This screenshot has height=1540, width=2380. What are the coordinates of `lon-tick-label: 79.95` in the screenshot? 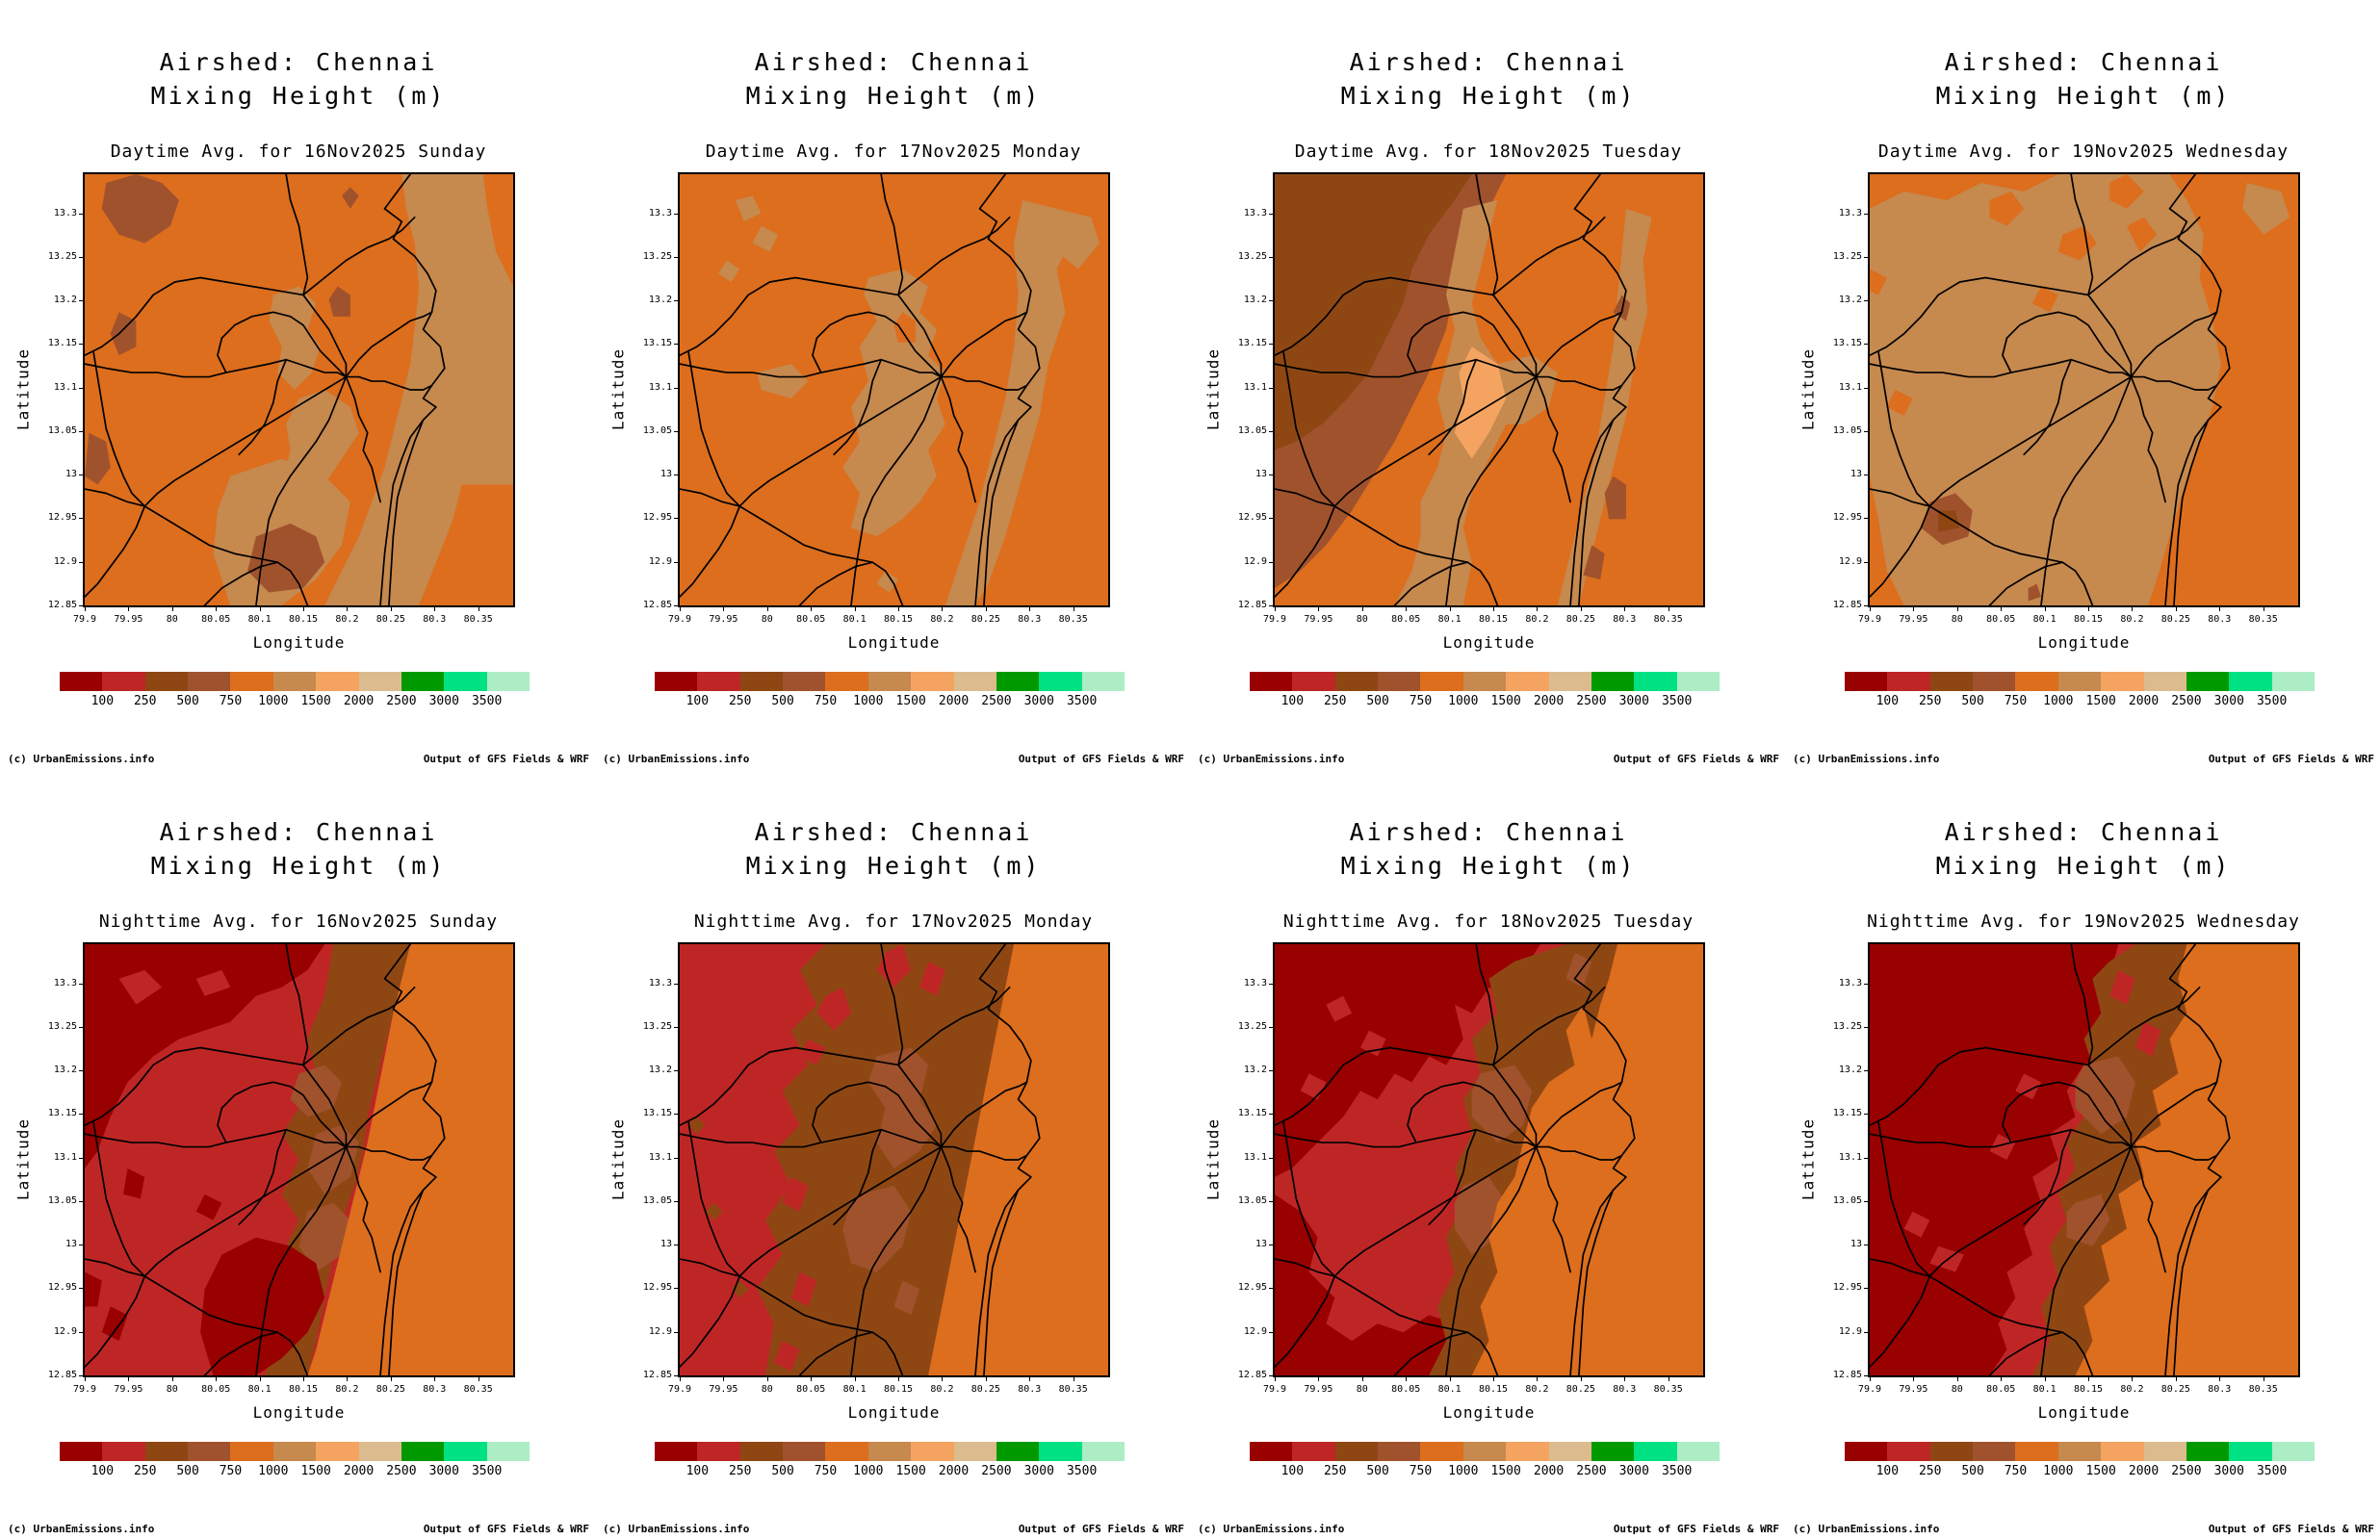 It's located at (128, 1389).